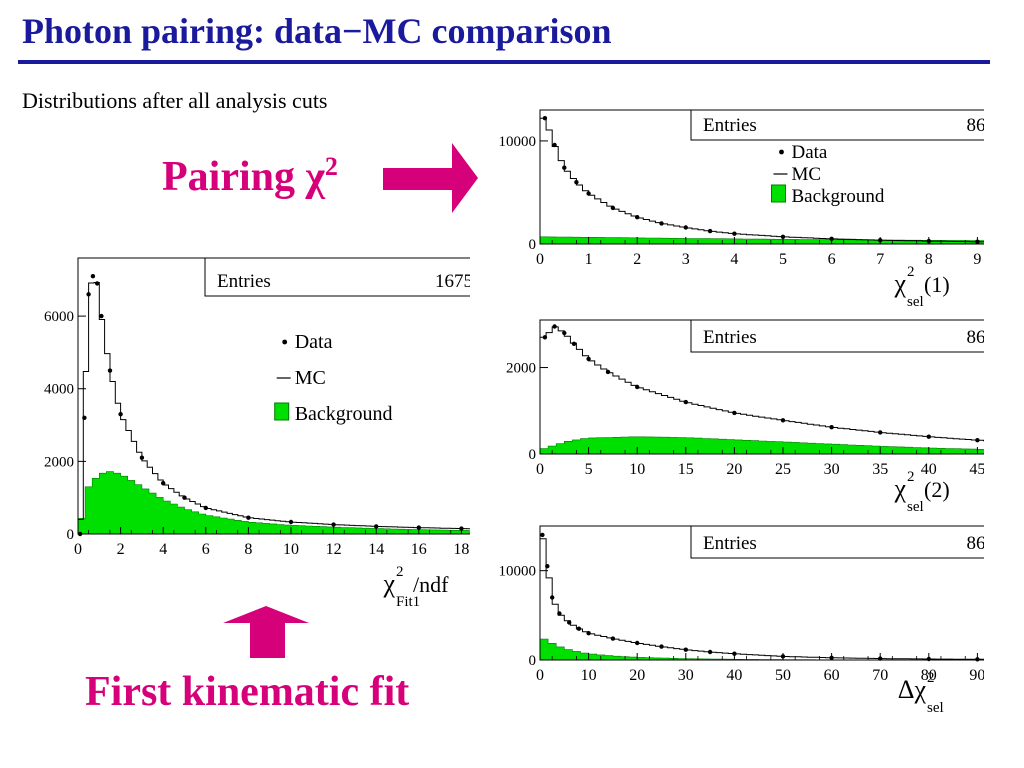 The height and width of the screenshot is (768, 1024). What do you see at coordinates (783, 469) in the screenshot?
I see `x-tick-label: 25` at bounding box center [783, 469].